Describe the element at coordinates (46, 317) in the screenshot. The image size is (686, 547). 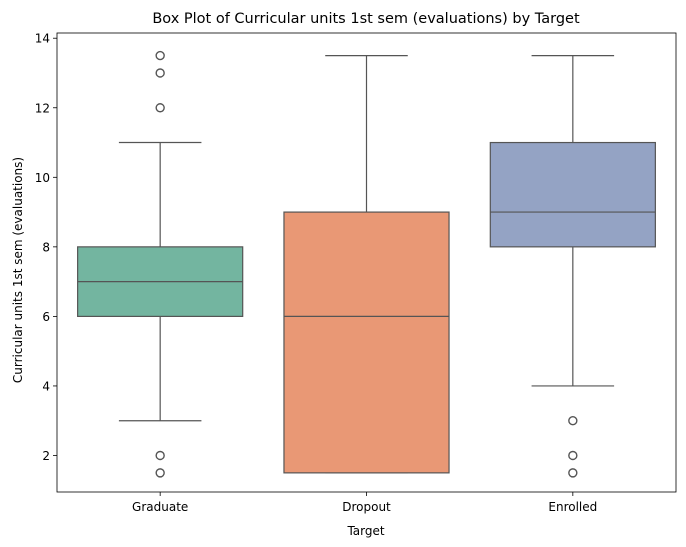
I see `y-tick-label: 6` at that location.